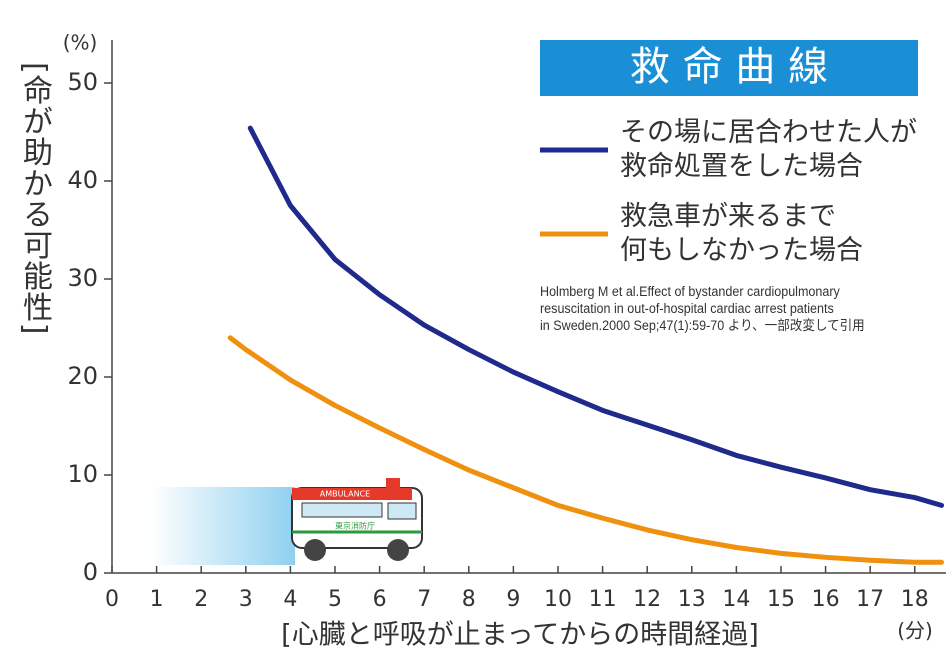  Describe the element at coordinates (647, 599) in the screenshot. I see `x-tick-label: 12` at that location.